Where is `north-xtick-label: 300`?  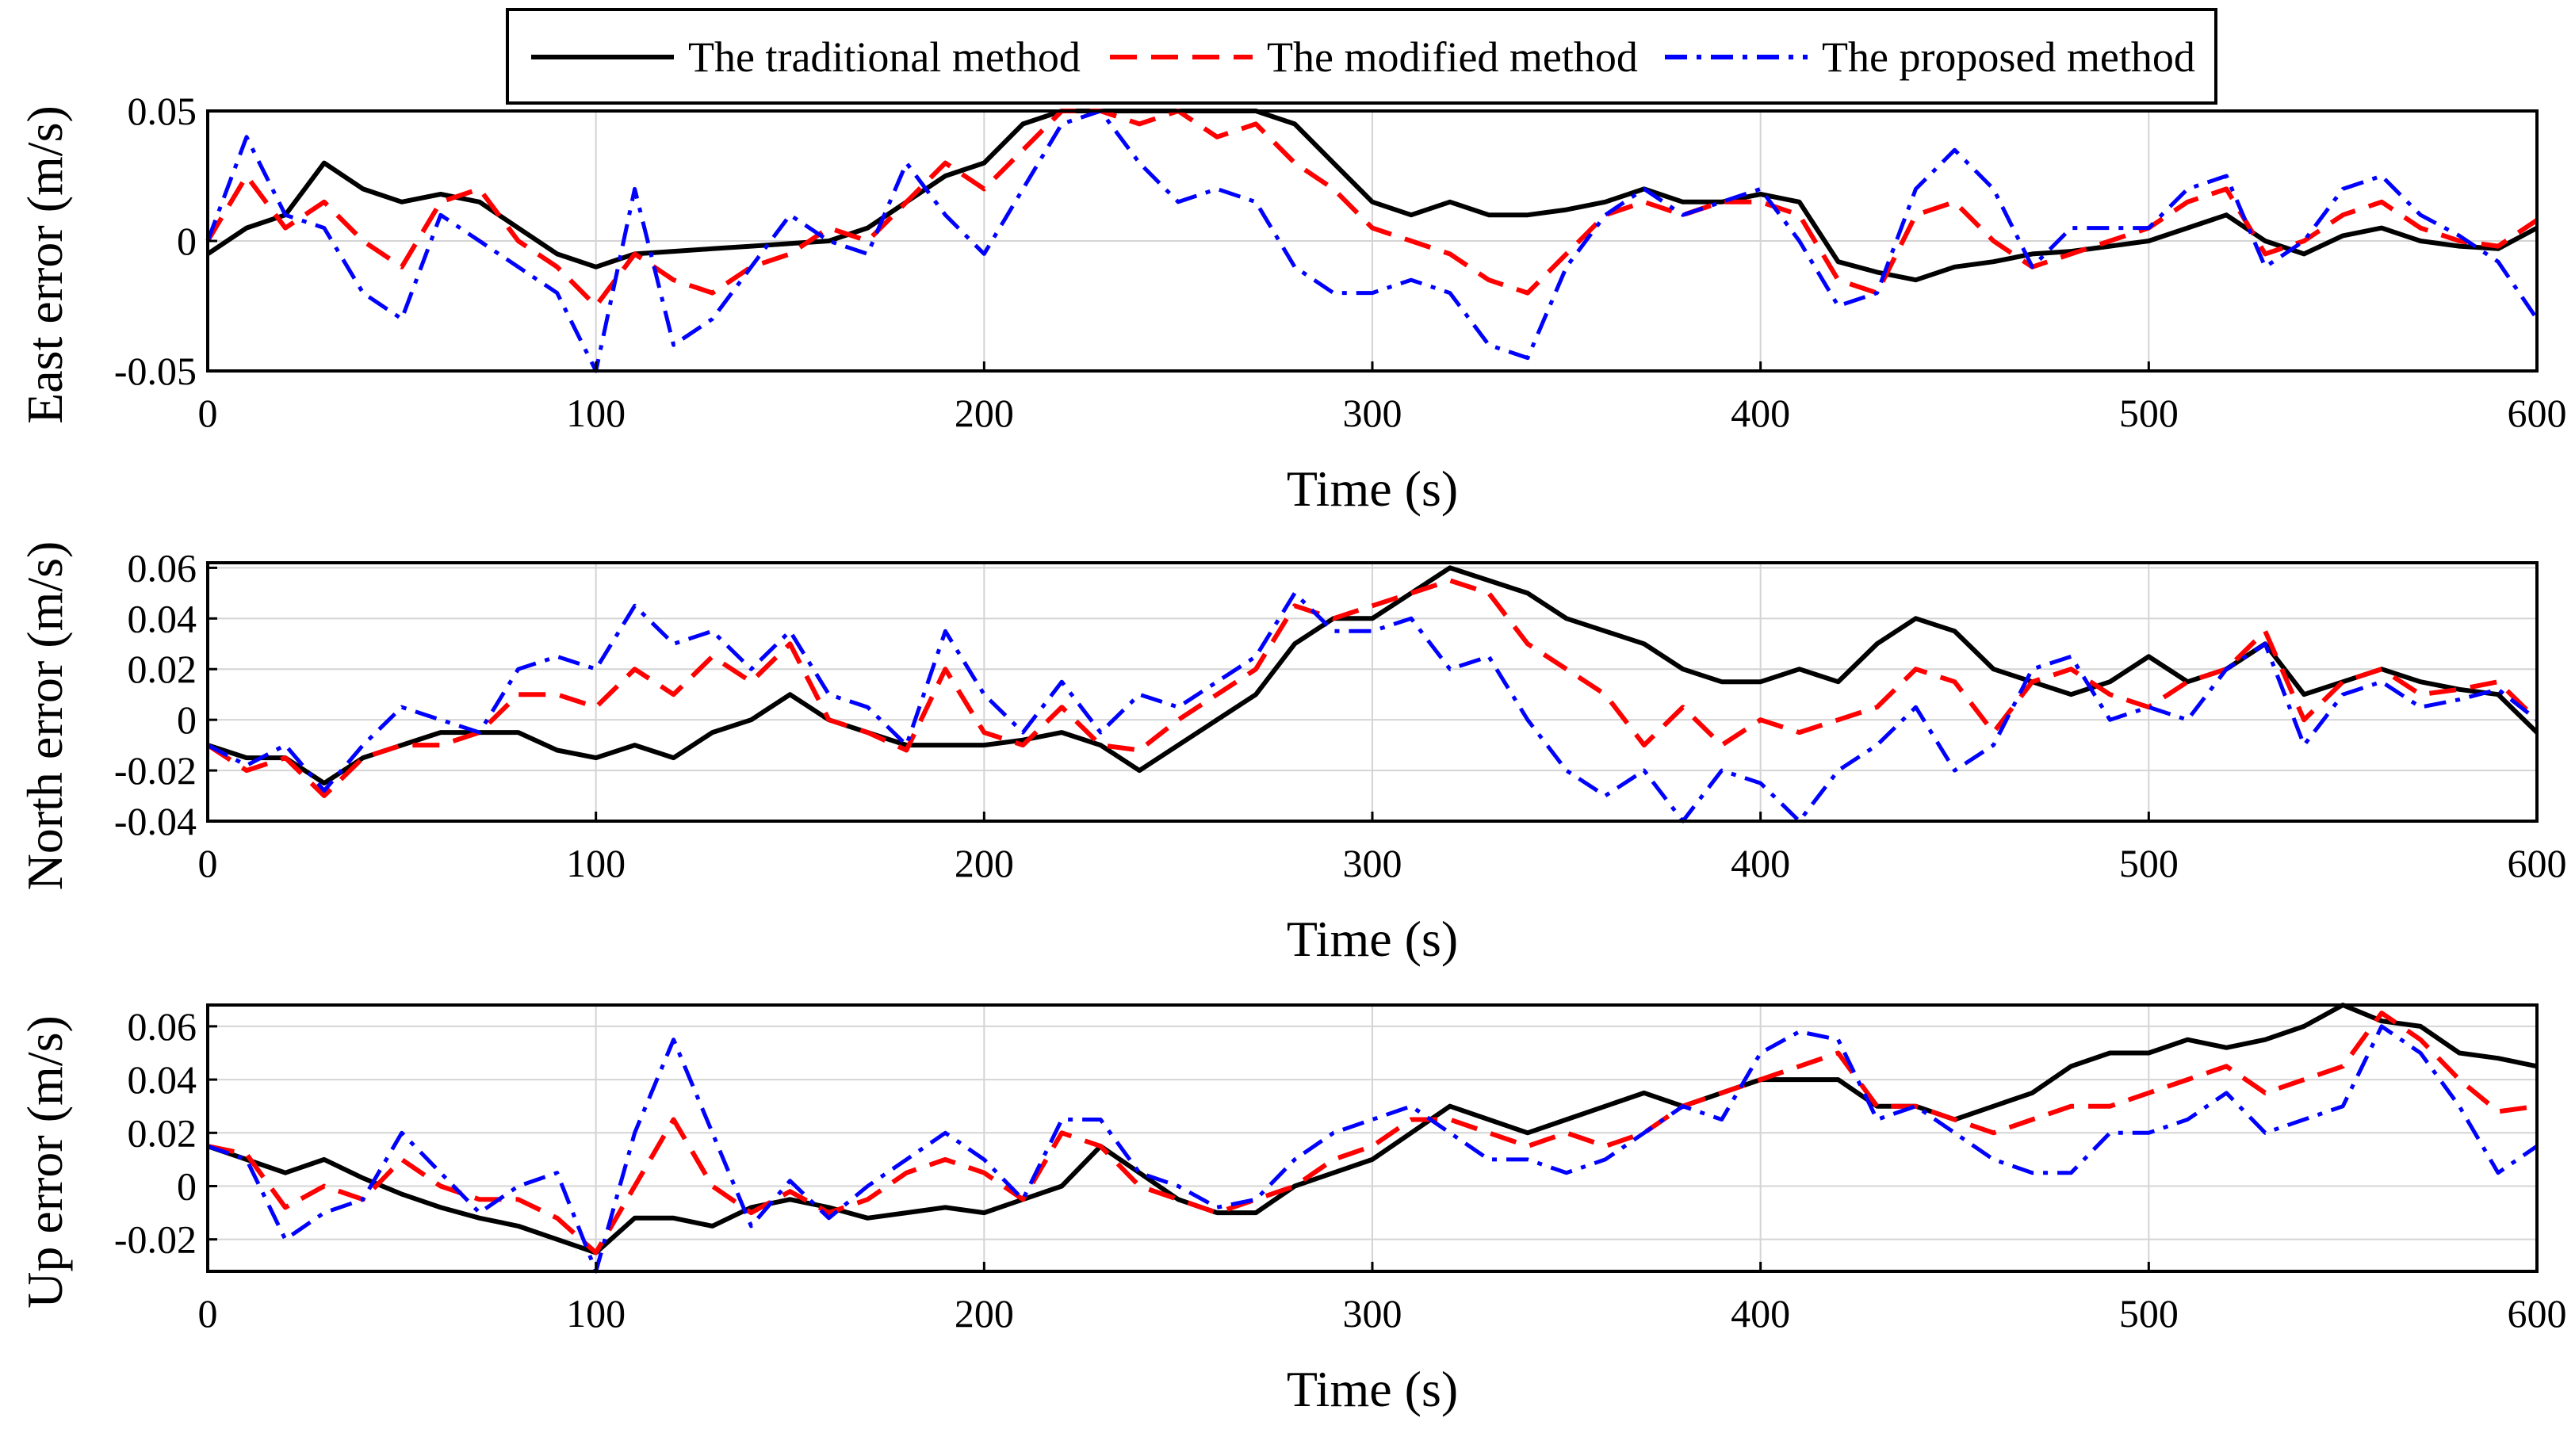 north-xtick-label: 300 is located at coordinates (1373, 863).